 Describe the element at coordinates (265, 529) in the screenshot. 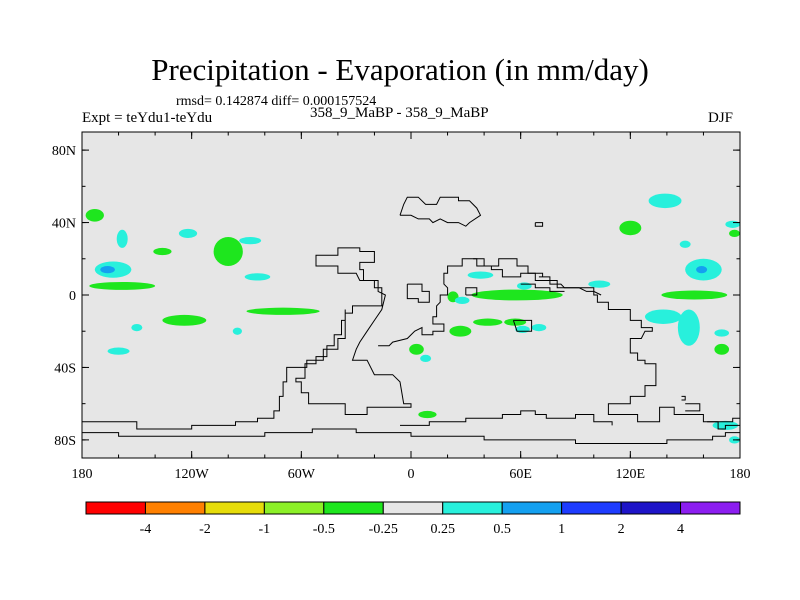

I see `colorbar-label: -1` at that location.